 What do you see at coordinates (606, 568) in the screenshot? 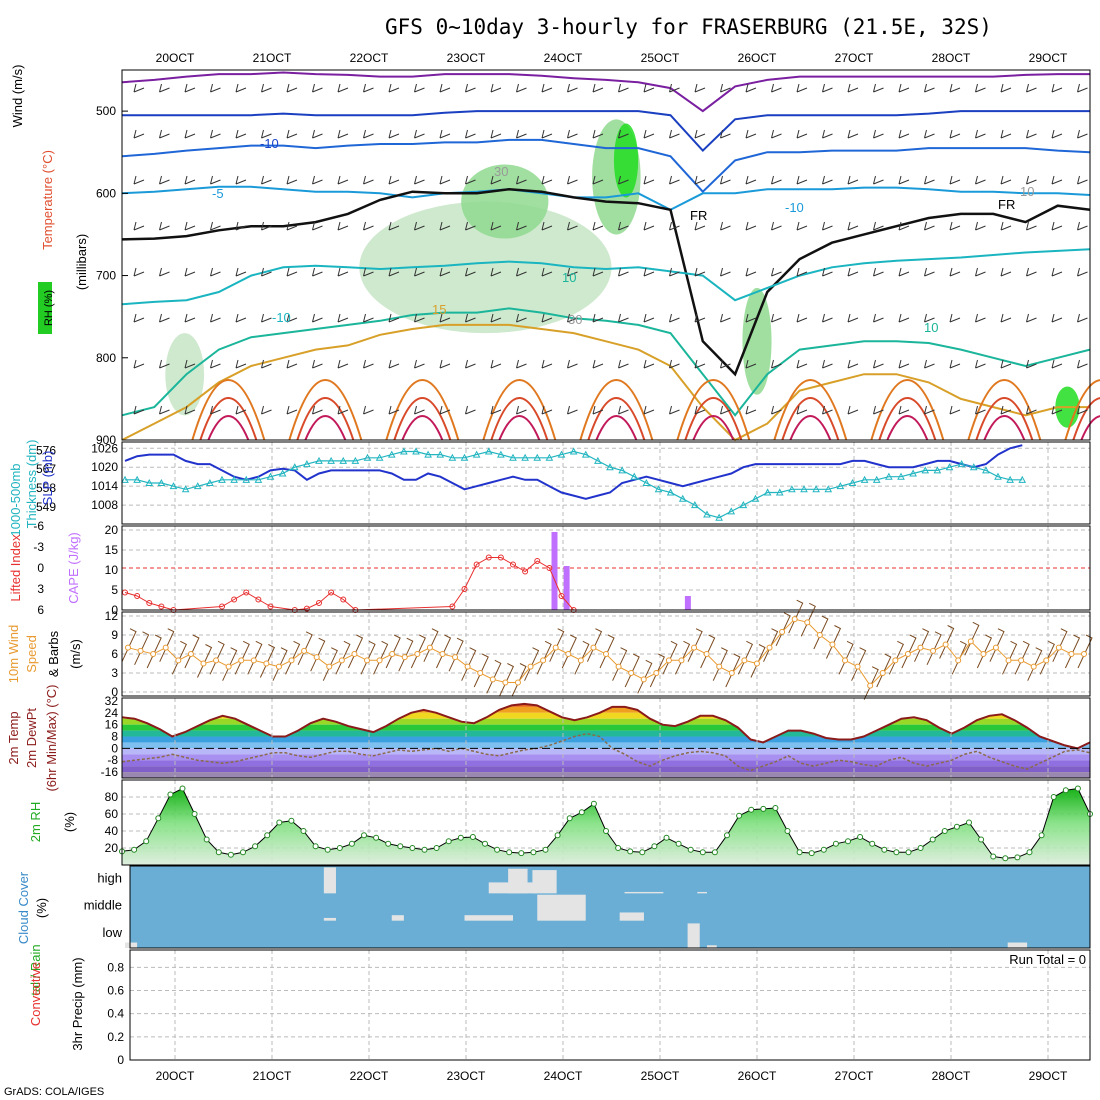
I see `cape-frame` at bounding box center [606, 568].